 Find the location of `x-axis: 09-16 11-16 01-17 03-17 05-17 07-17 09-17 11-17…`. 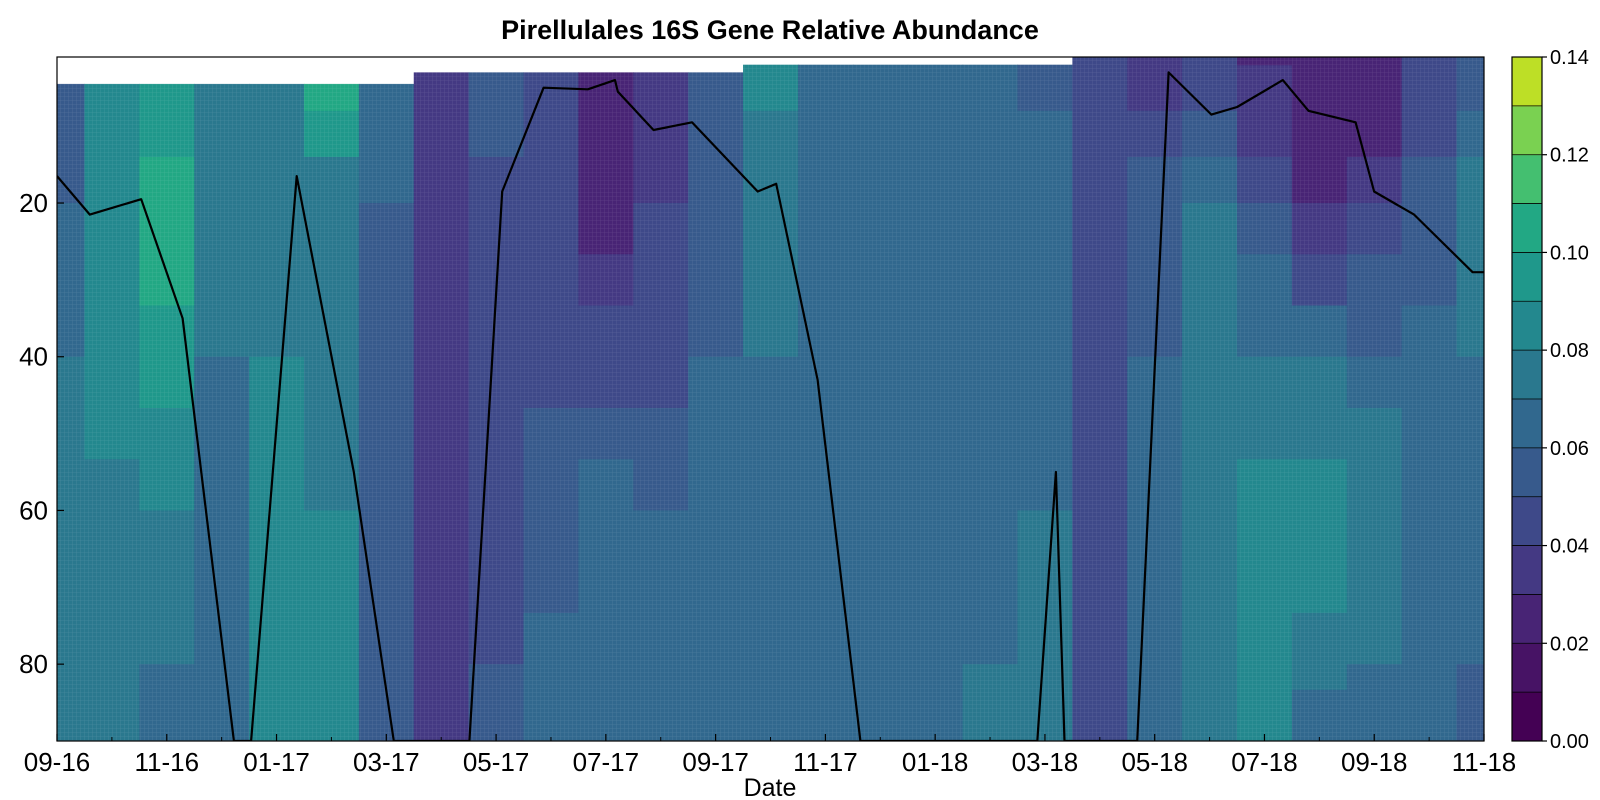

x-axis: 09-16 11-16 01-17 03-17 05-17 07-17 09-17 11-17… is located at coordinates (770, 755).